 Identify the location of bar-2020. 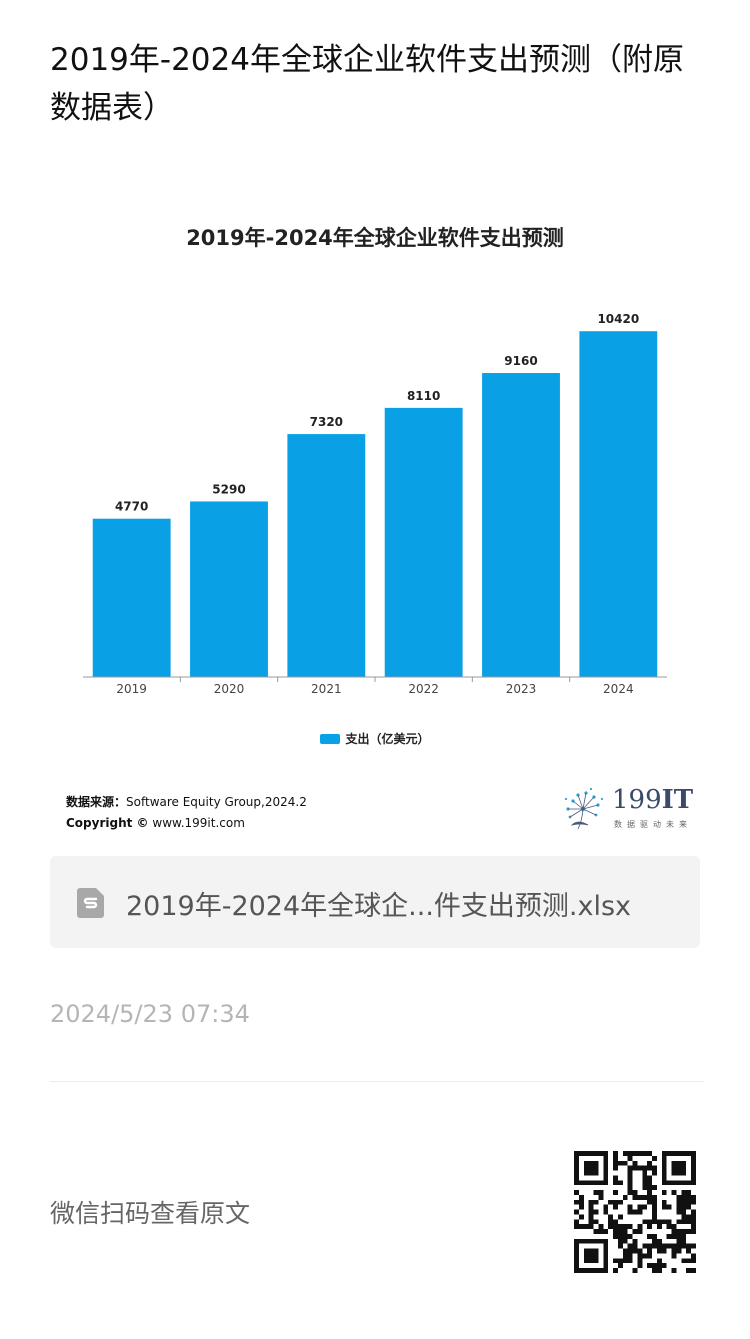
(229, 589).